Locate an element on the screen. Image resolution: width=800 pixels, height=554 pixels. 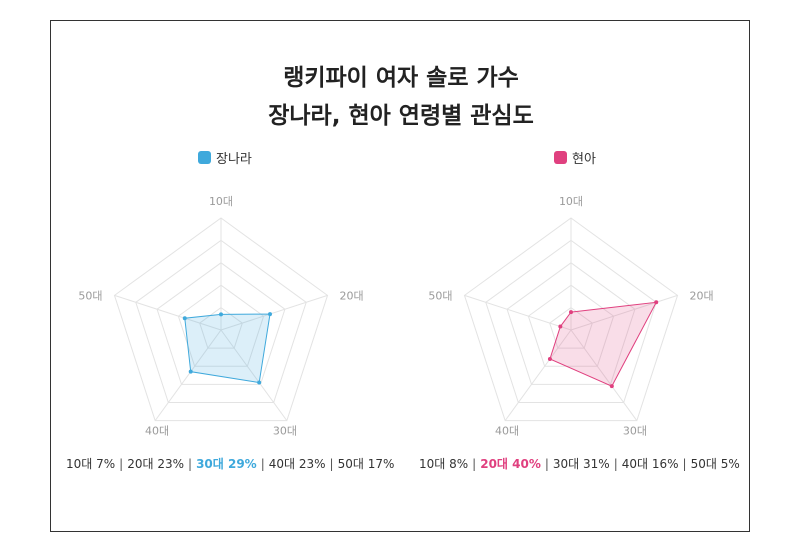
stats-row-hyuna: 10대 8% | 20대 40% | 30대 31% | 40대 16% | 50대 5% is located at coordinates (579, 463).